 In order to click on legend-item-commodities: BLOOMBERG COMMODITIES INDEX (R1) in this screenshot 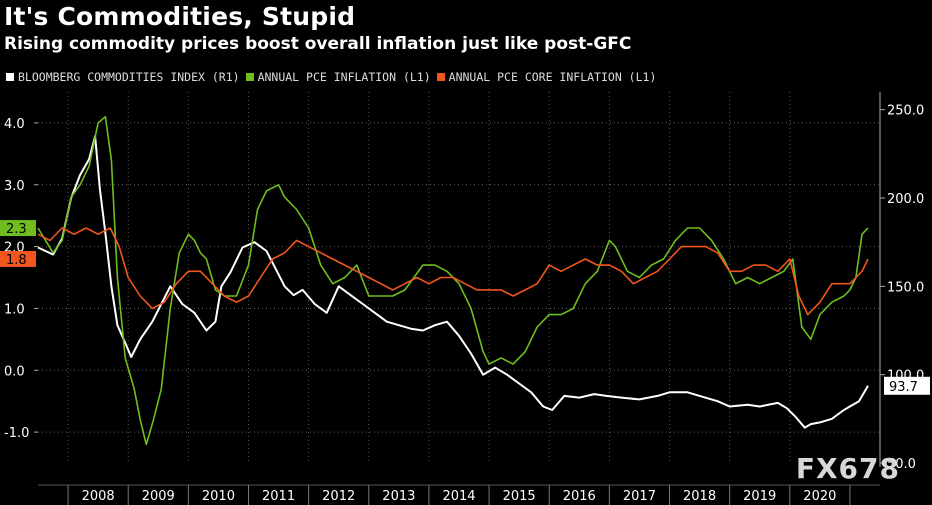, I will do `click(123, 77)`.